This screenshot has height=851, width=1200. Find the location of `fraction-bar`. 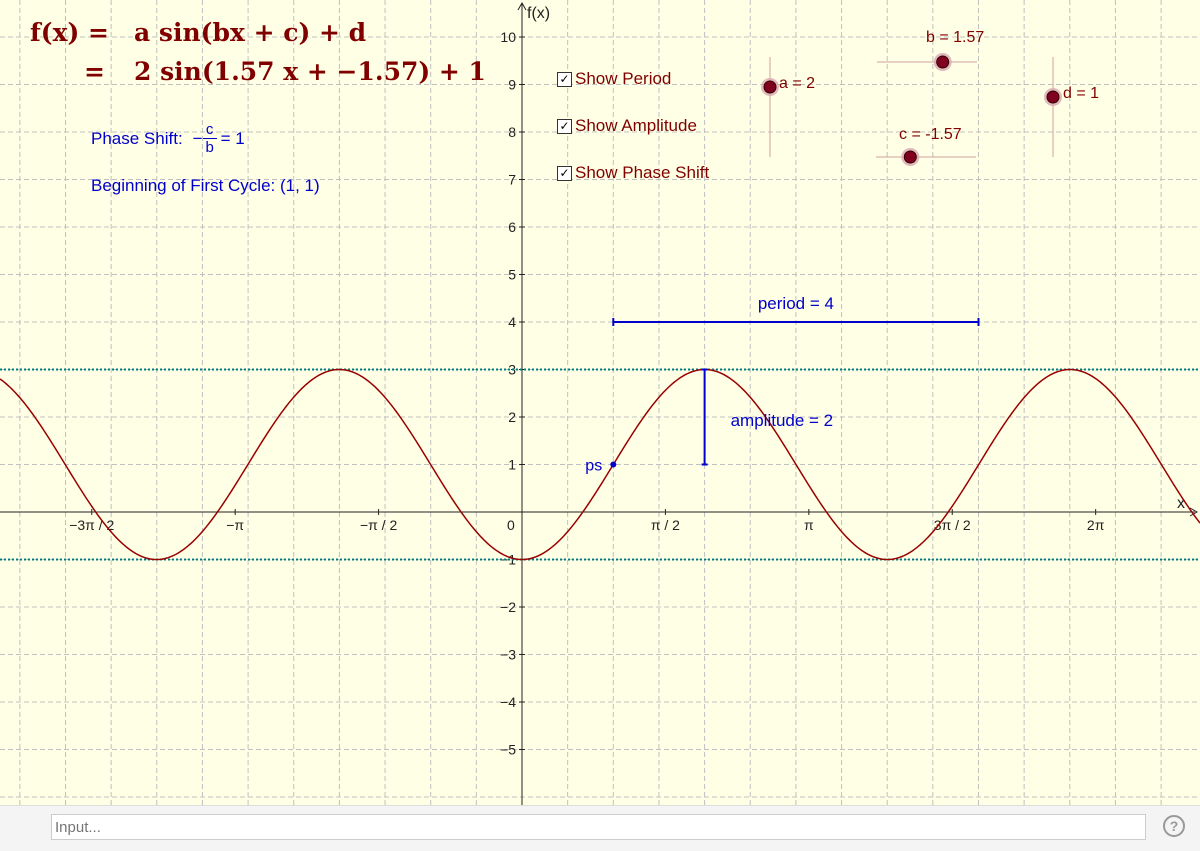

fraction-bar is located at coordinates (209, 138).